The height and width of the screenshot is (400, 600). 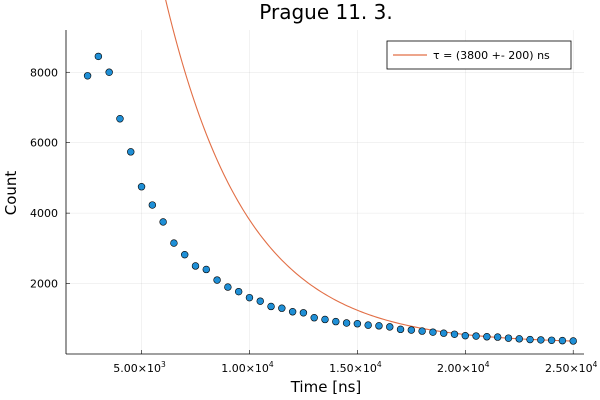 I want to click on x-tick-label: 1.00×10⁴, so click(x=247, y=367).